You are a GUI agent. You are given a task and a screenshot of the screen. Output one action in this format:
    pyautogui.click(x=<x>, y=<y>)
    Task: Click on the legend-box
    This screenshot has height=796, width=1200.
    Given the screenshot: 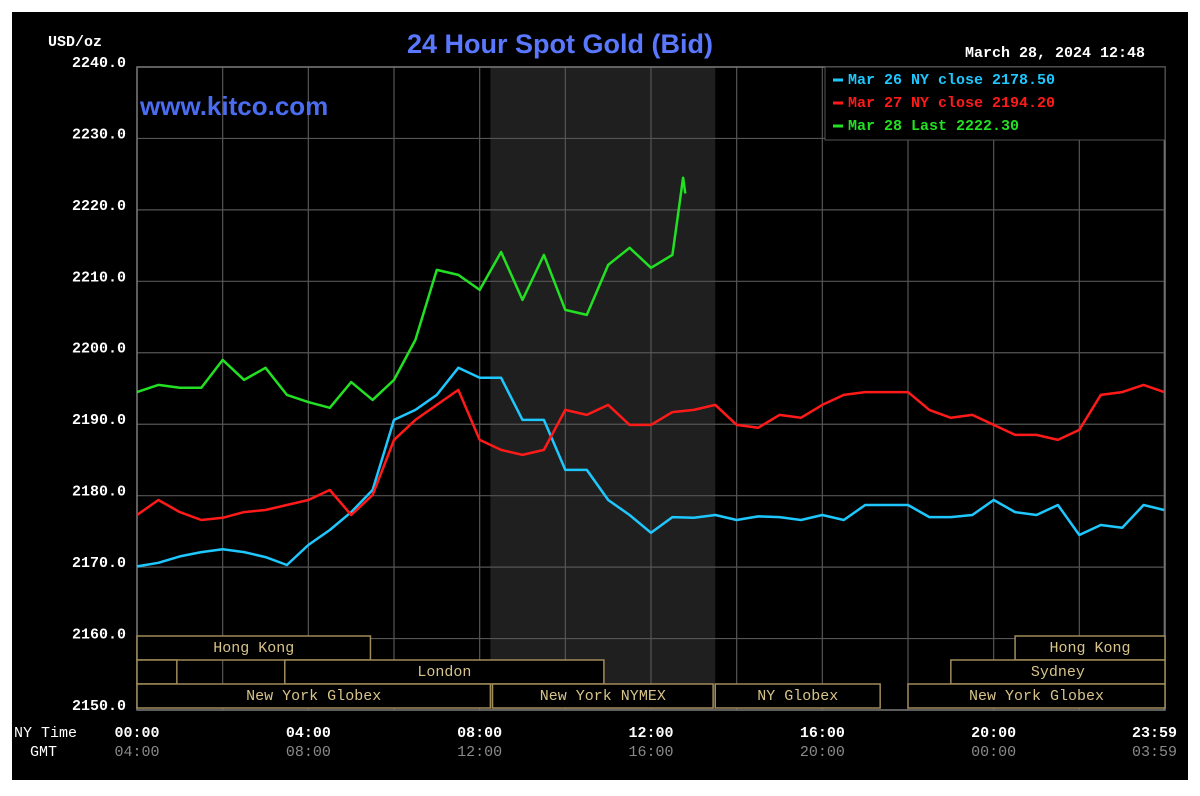 What is the action you would take?
    pyautogui.click(x=995, y=103)
    